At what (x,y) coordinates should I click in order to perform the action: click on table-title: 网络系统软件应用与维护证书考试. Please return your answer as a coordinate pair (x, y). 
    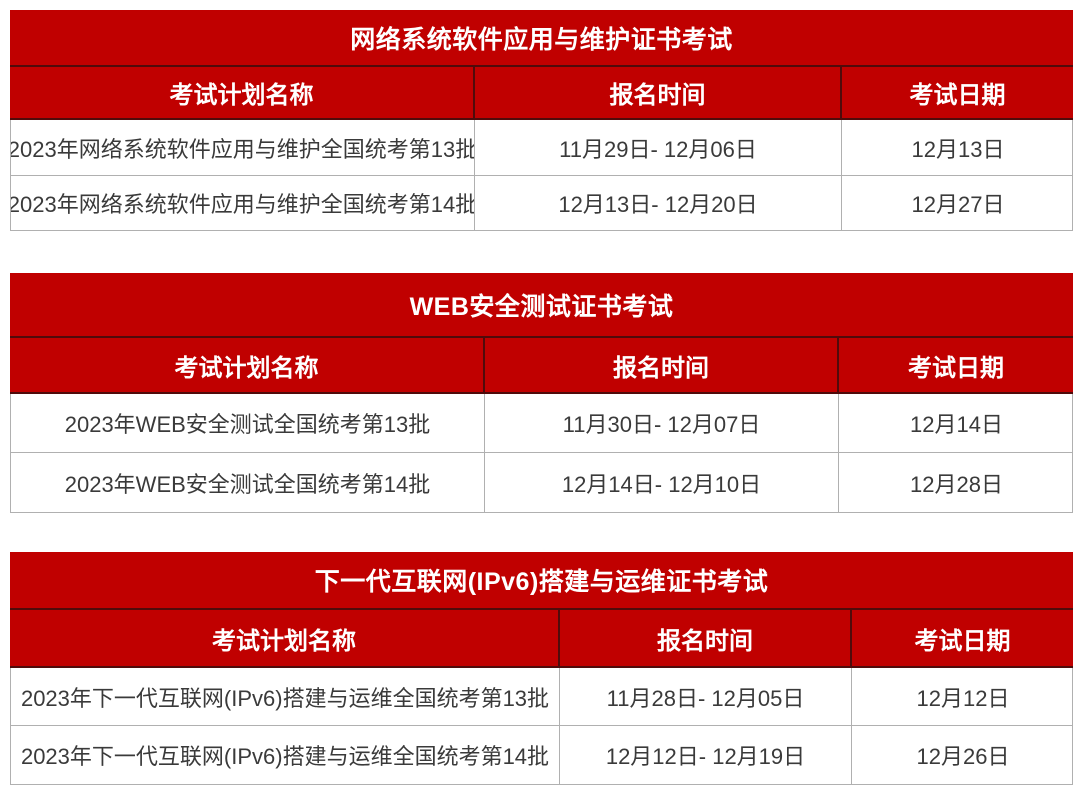
    Looking at the image, I should click on (541, 38).